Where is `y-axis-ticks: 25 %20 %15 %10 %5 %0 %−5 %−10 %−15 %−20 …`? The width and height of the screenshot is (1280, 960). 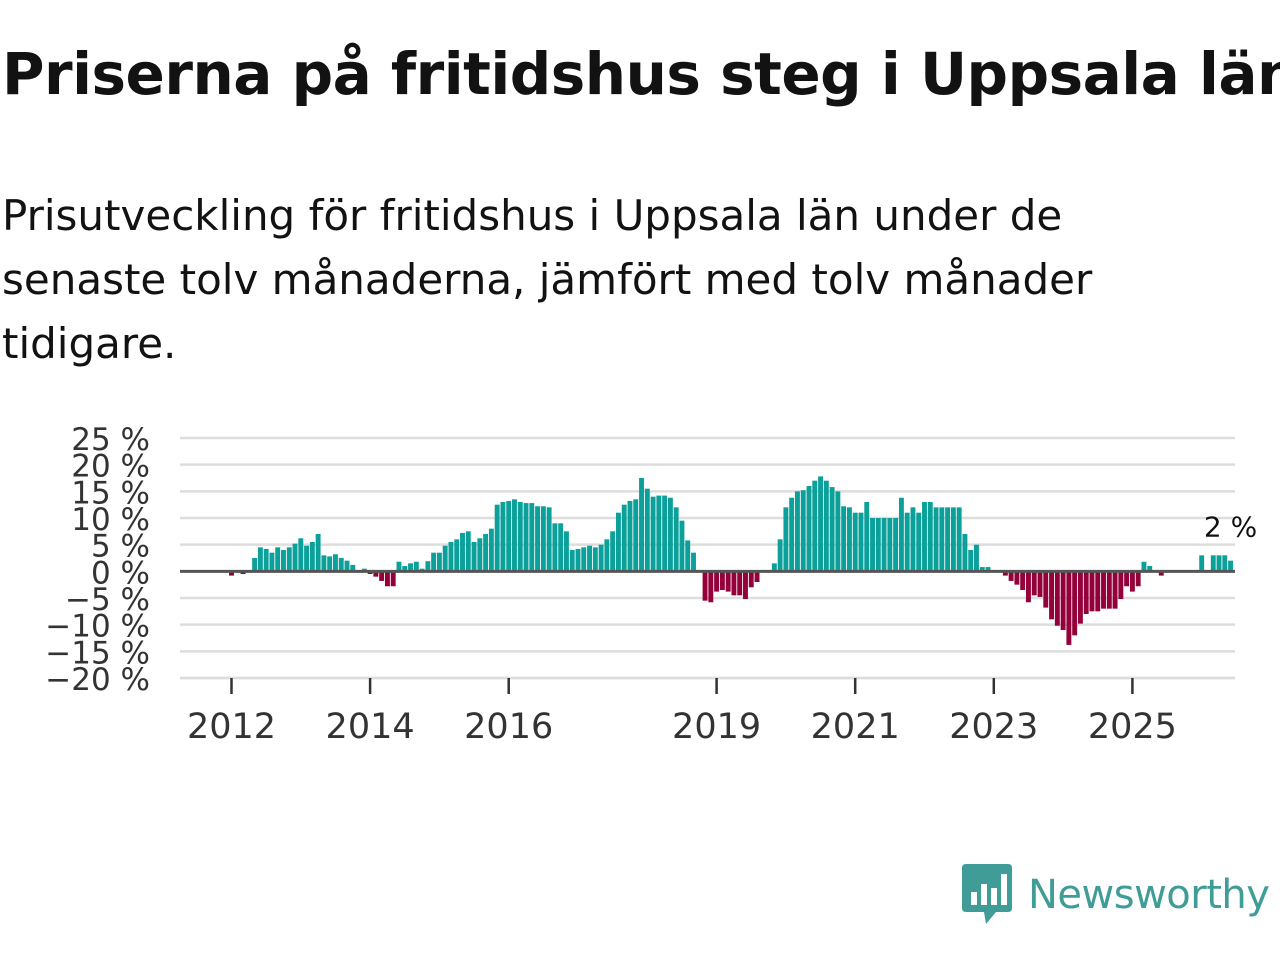
y-axis-ticks: 25 %20 %15 %10 %5 %0 %−5 %−10 %−15 %−20 … is located at coordinates (97, 560).